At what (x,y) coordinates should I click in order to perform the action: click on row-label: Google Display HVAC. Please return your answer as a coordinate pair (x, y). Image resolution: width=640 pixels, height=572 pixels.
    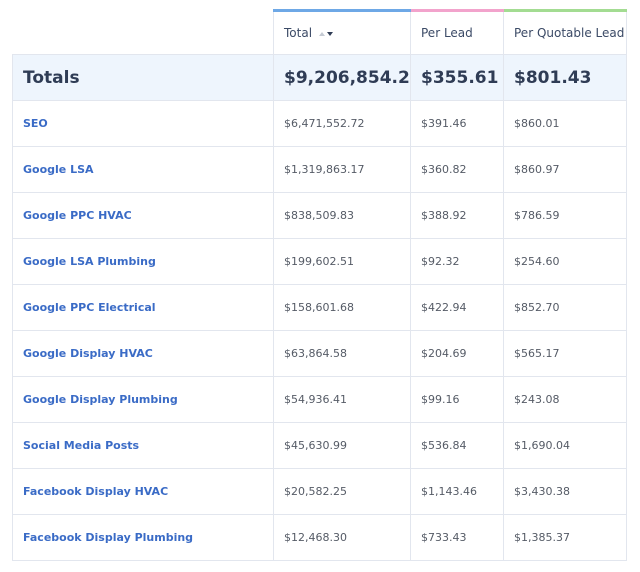
    Looking at the image, I should click on (143, 353).